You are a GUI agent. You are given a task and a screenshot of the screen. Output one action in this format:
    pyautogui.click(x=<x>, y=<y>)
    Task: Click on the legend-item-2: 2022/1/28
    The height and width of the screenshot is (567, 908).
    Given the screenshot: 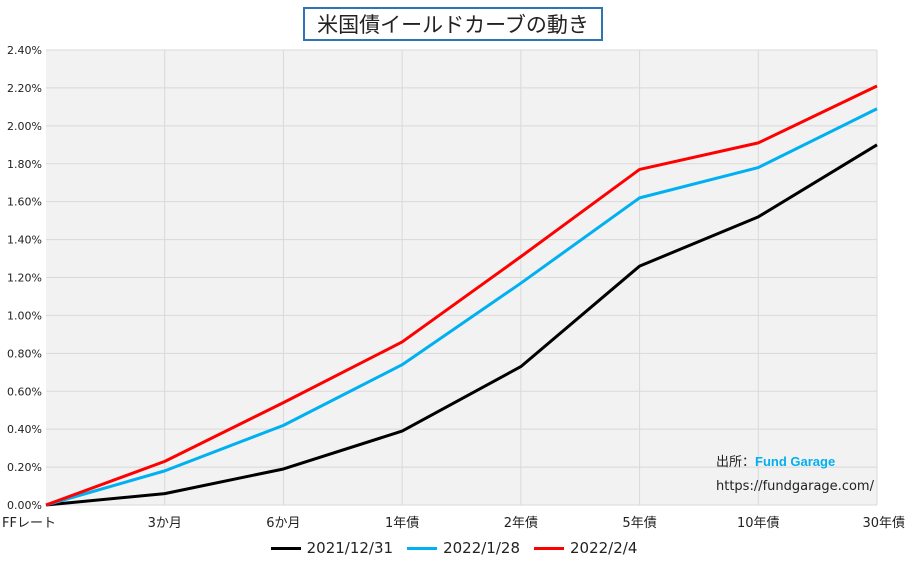 What is the action you would take?
    pyautogui.click(x=463, y=548)
    